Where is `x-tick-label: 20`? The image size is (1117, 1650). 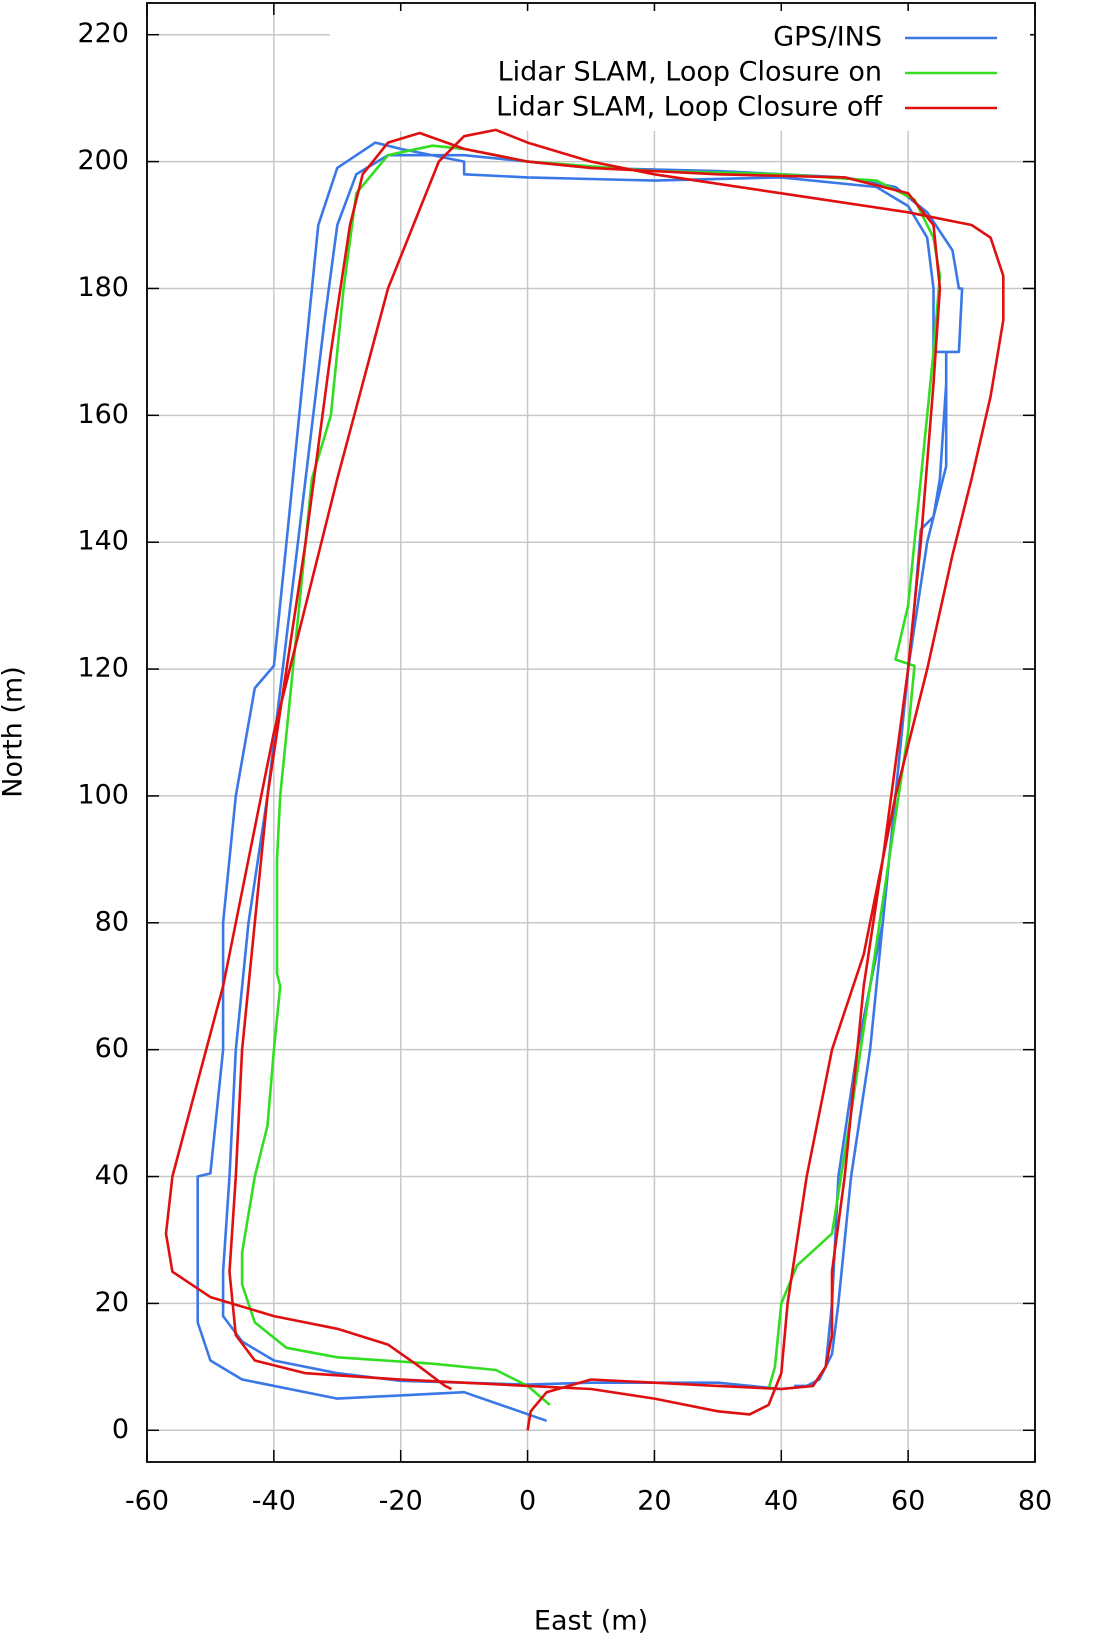 x-tick-label: 20 is located at coordinates (654, 1501).